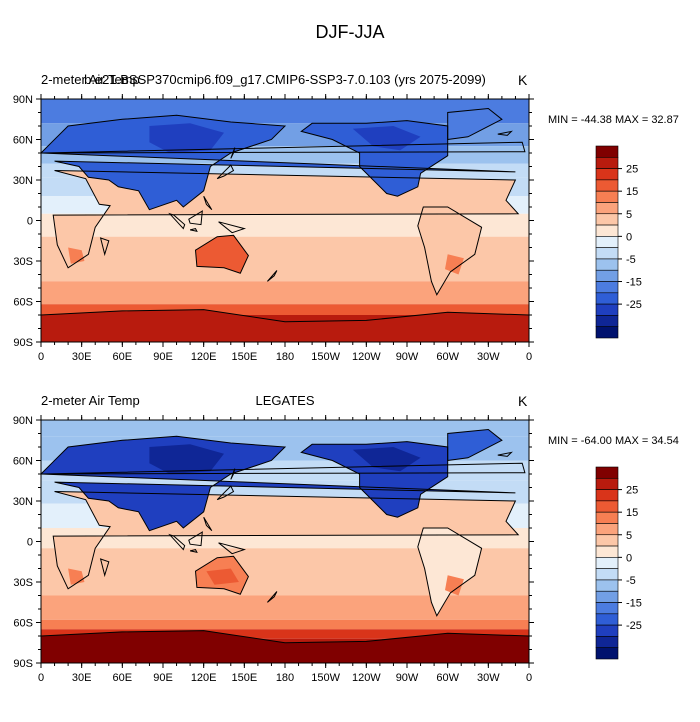  What do you see at coordinates (23, 502) in the screenshot?
I see `y-tick-label: 30N` at bounding box center [23, 502].